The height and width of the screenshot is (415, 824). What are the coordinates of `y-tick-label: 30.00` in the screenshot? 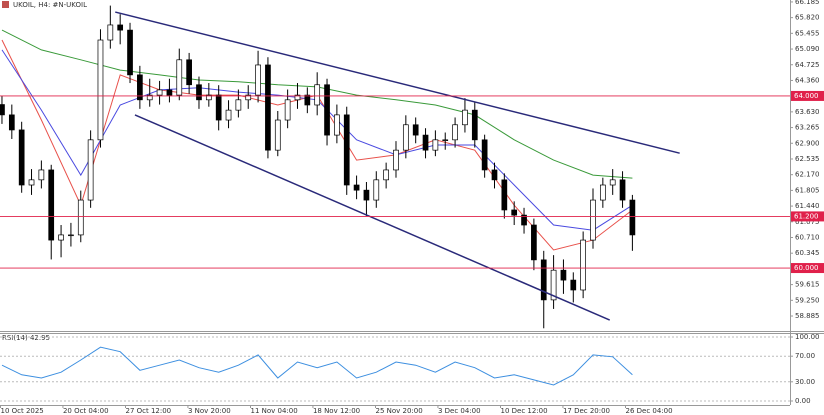 It's located at (805, 382).